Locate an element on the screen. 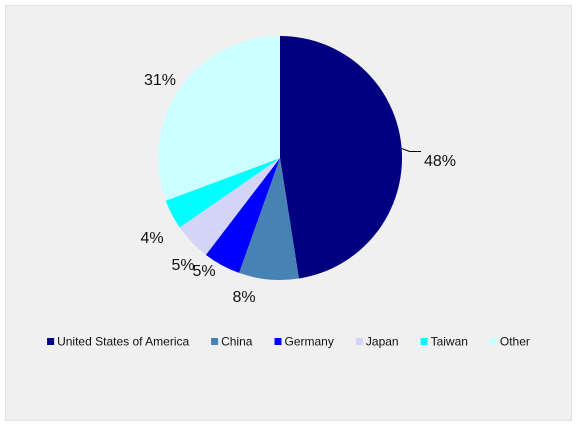 The image size is (577, 426). legend-label: Japan is located at coordinates (382, 342).